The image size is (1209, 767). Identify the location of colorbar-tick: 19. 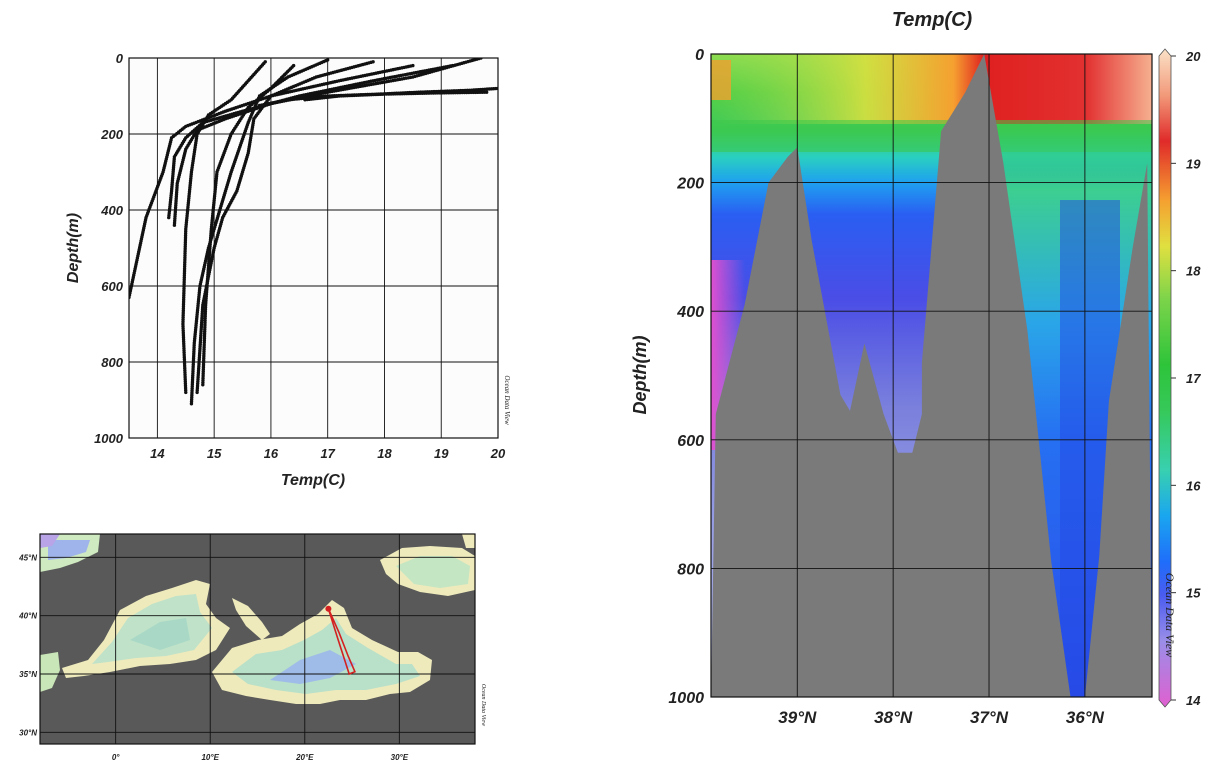
(1193, 163).